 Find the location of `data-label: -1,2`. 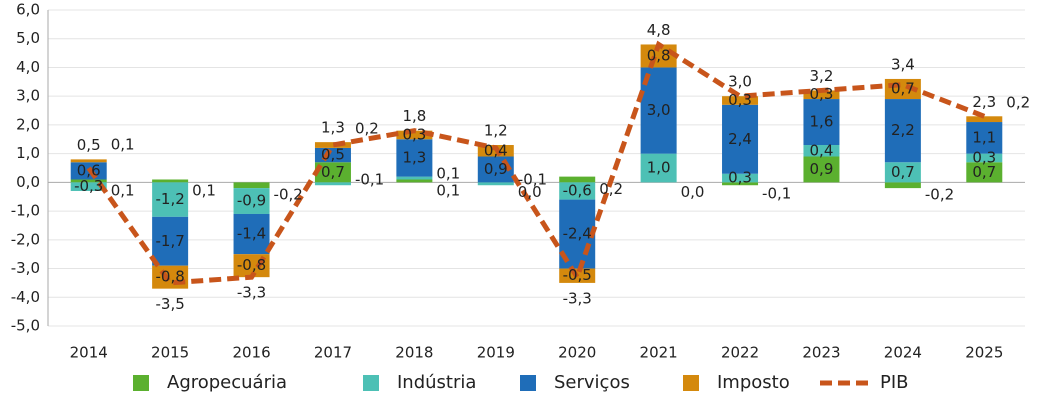

data-label: -1,2 is located at coordinates (169, 199).